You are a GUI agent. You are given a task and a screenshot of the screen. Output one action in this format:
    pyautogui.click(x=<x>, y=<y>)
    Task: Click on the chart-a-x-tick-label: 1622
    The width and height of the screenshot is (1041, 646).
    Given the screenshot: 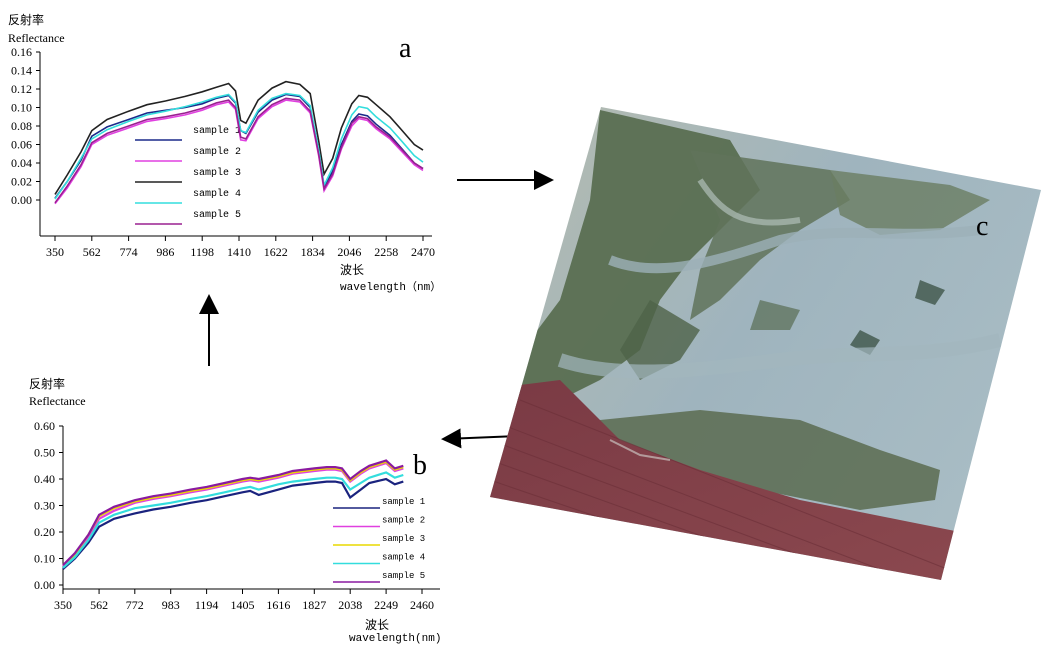 What is the action you would take?
    pyautogui.click(x=276, y=252)
    